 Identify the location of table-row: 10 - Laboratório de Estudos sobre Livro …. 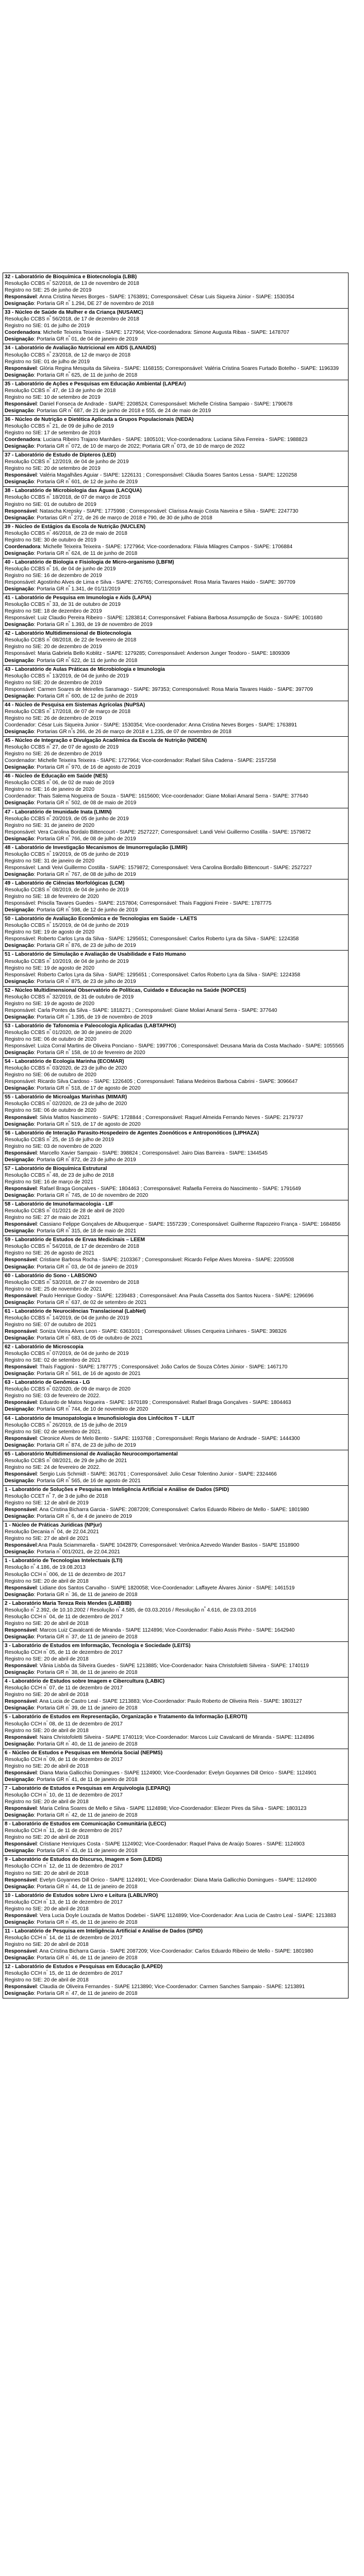
(176, 1909).